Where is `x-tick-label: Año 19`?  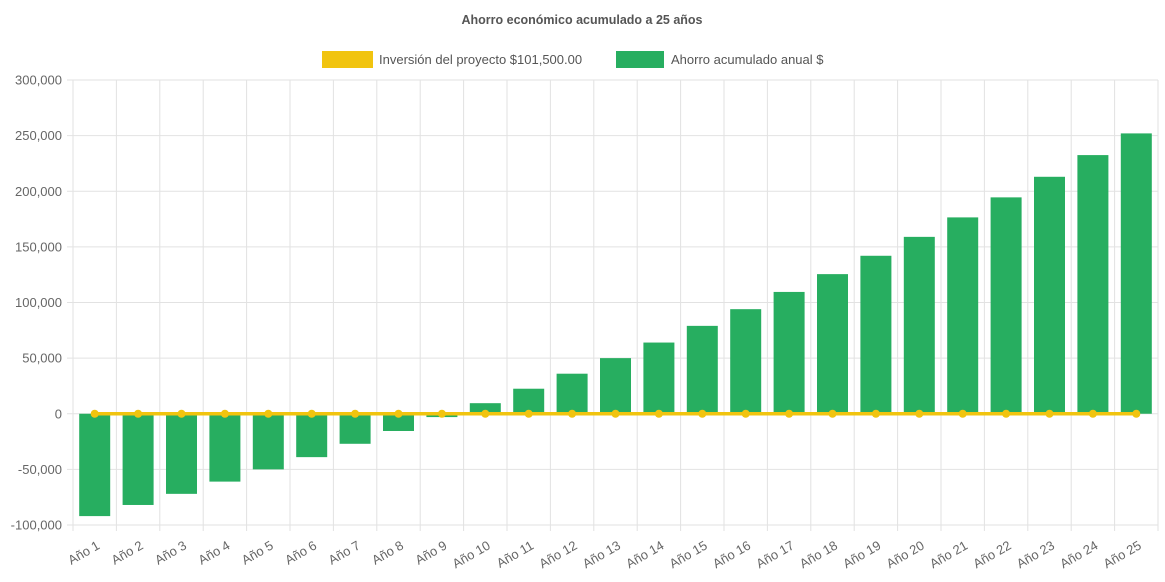
x-tick-label: Año 19 is located at coordinates (861, 555).